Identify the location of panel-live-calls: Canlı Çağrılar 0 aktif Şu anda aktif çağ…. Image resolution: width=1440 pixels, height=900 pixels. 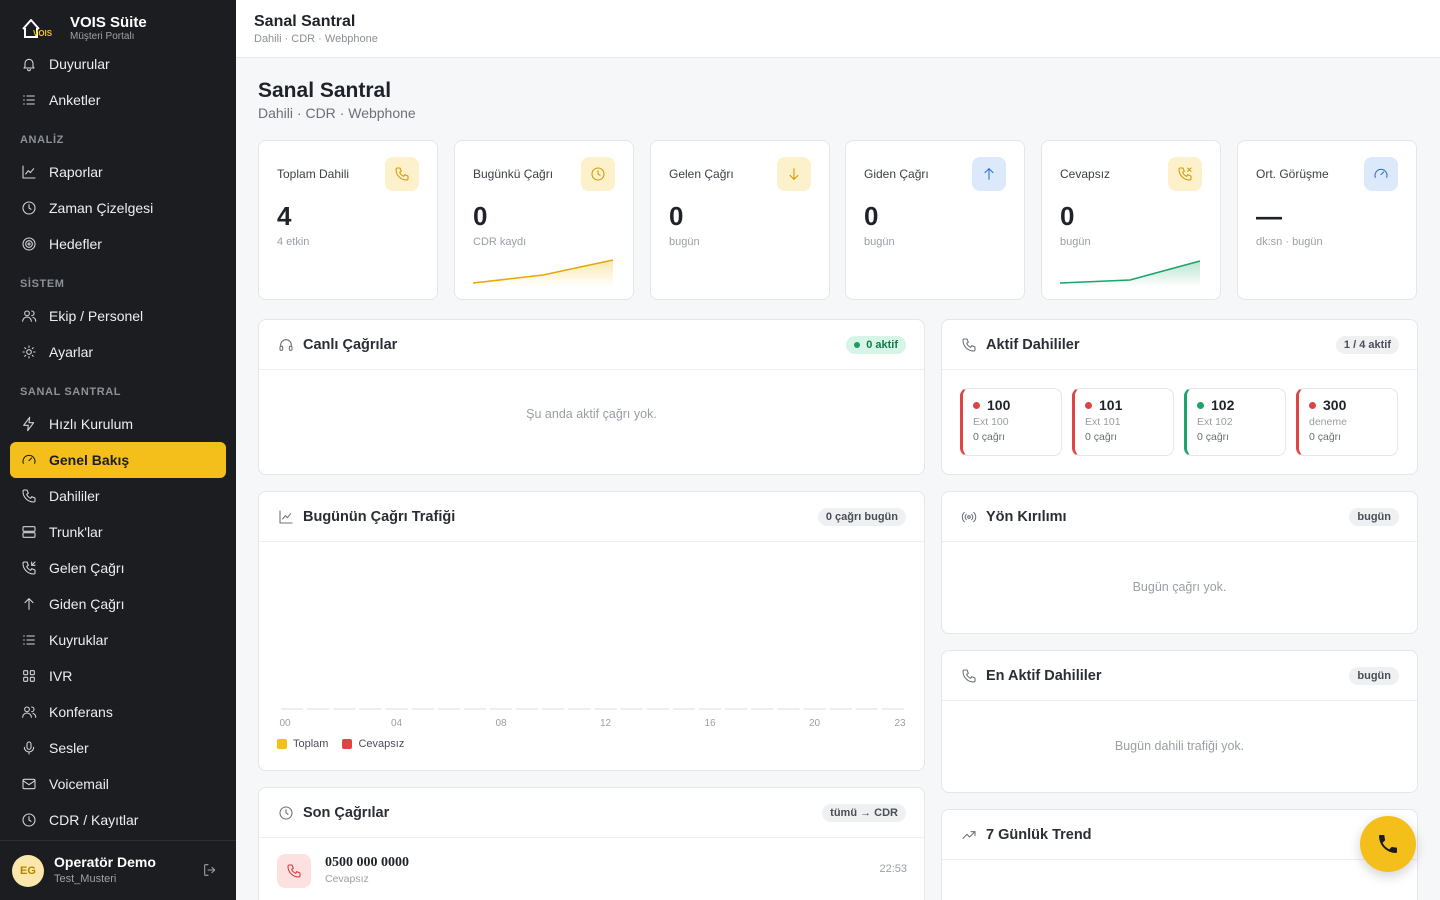
(591, 397).